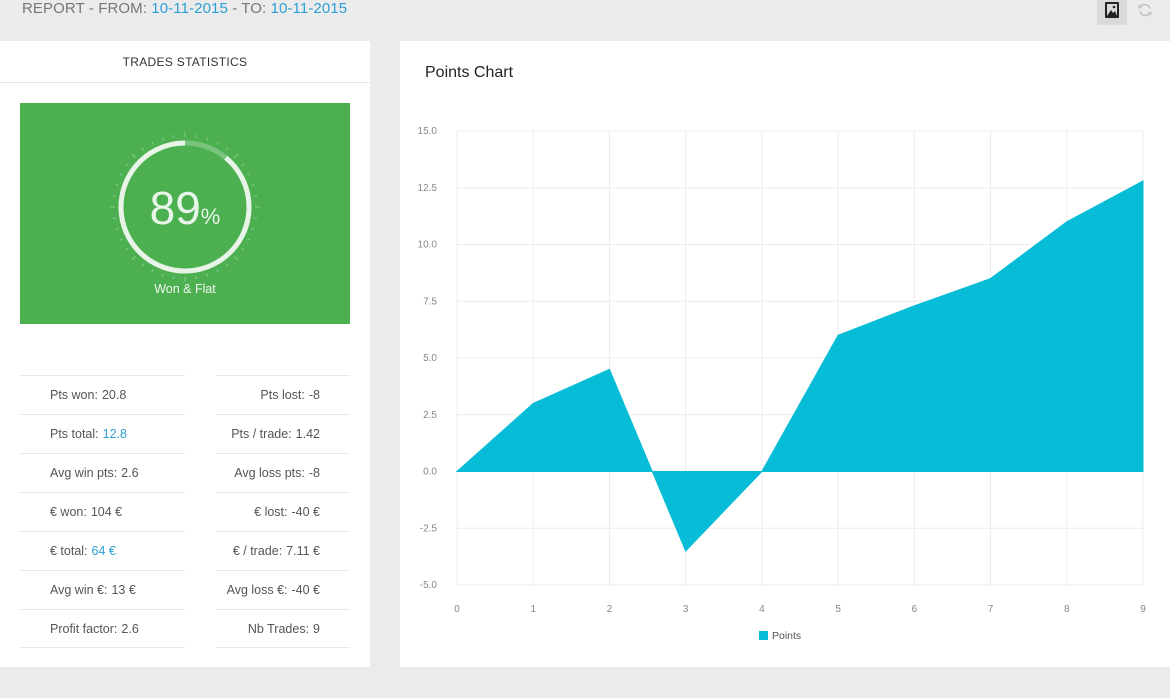 This screenshot has height=698, width=1170. What do you see at coordinates (102, 550) in the screenshot?
I see `stat-row: € total: 64 €` at bounding box center [102, 550].